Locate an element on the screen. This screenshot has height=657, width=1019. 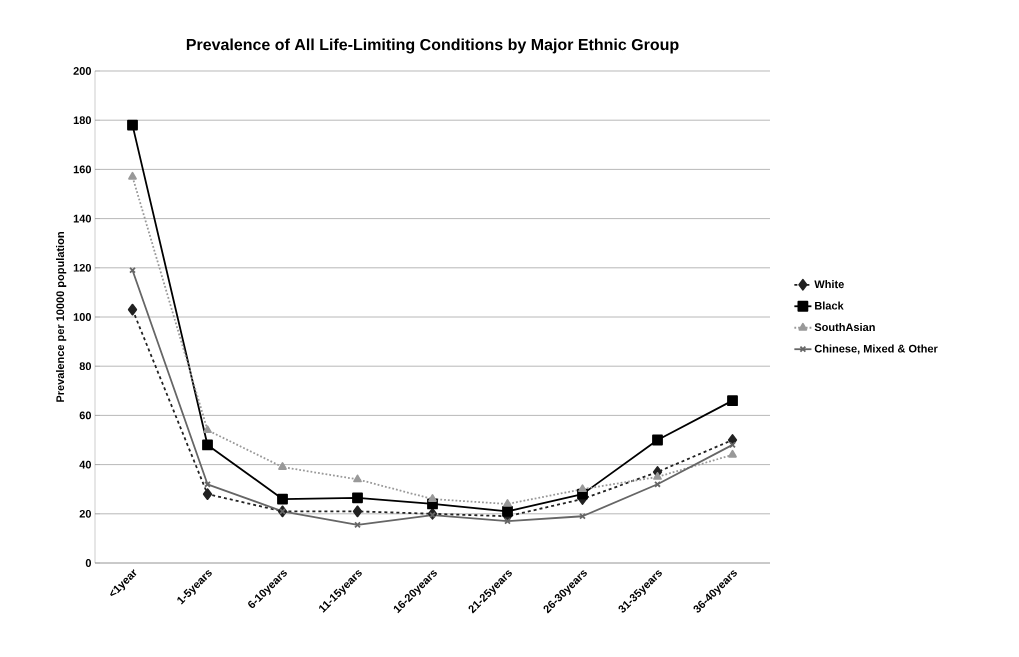
y-tick-label: 20 is located at coordinates (85, 513).